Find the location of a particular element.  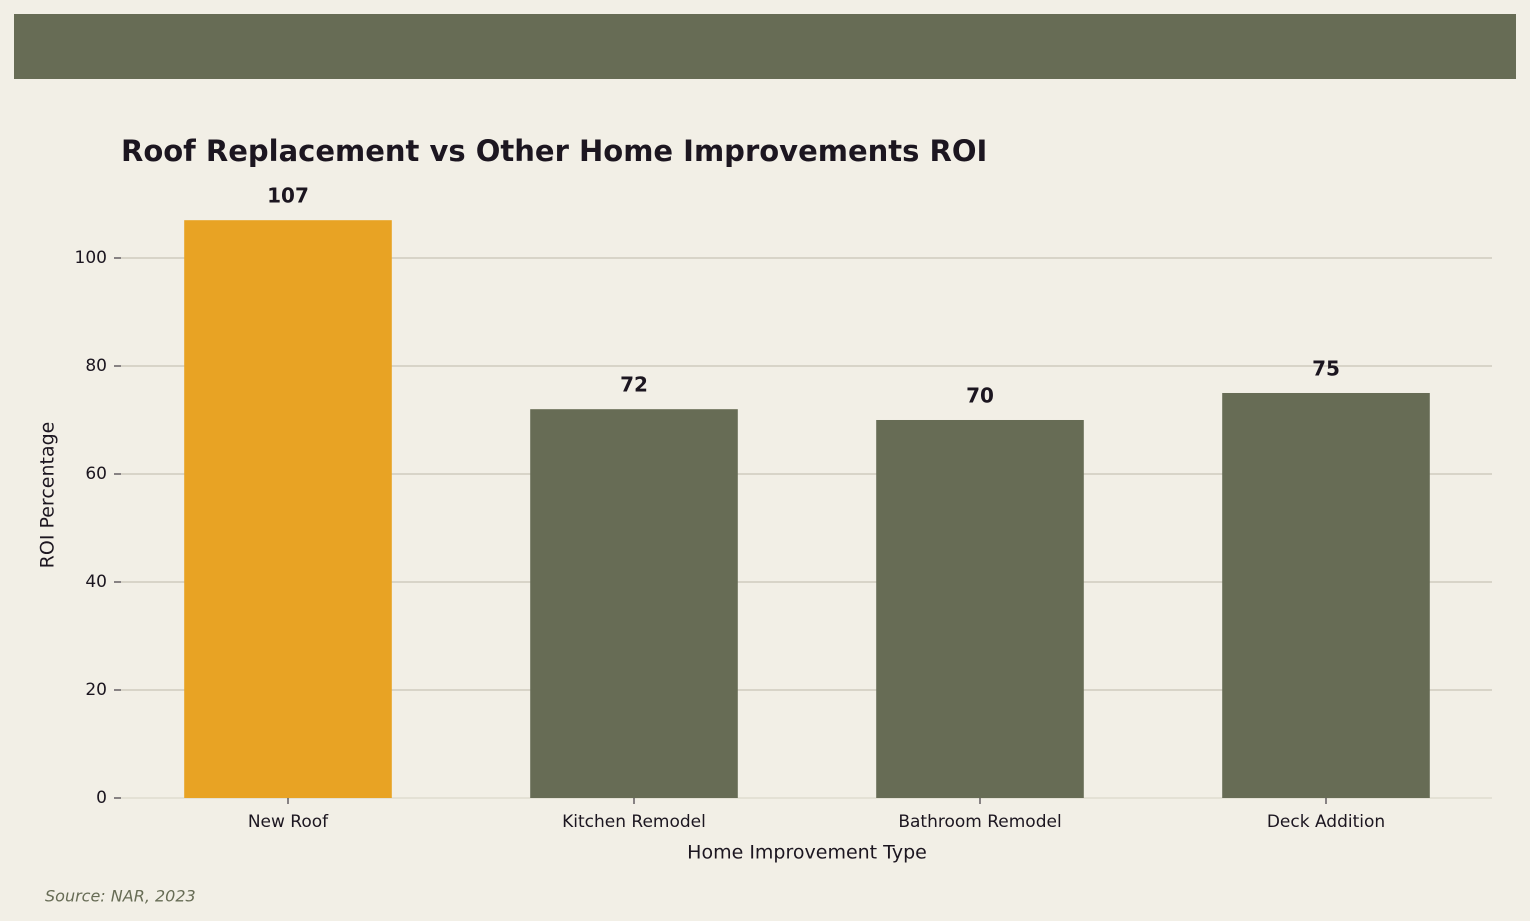

x-tick-label: Bathroom Remodel is located at coordinates (979, 822).